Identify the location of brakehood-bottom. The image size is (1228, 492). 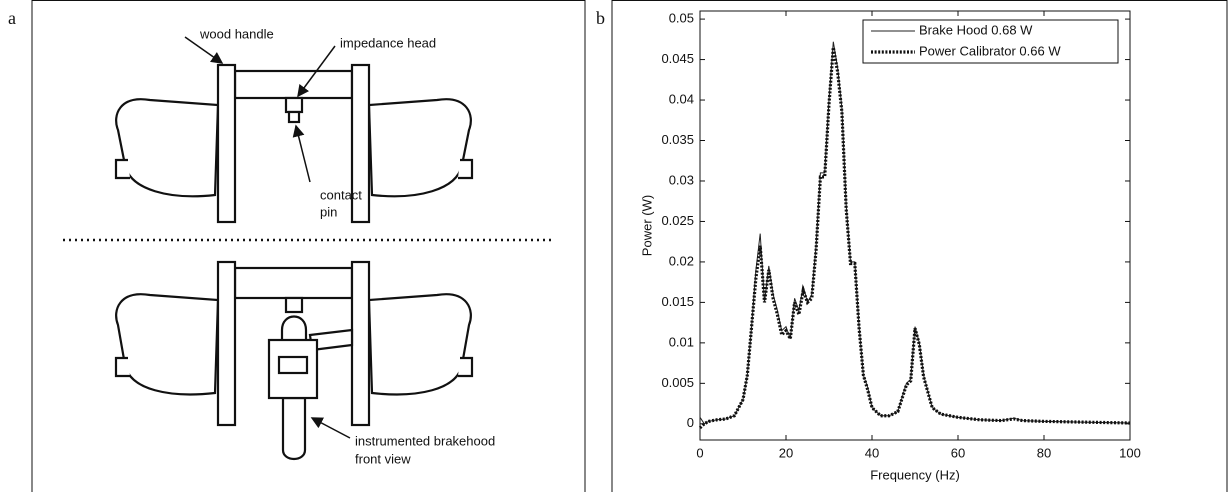
(294, 428).